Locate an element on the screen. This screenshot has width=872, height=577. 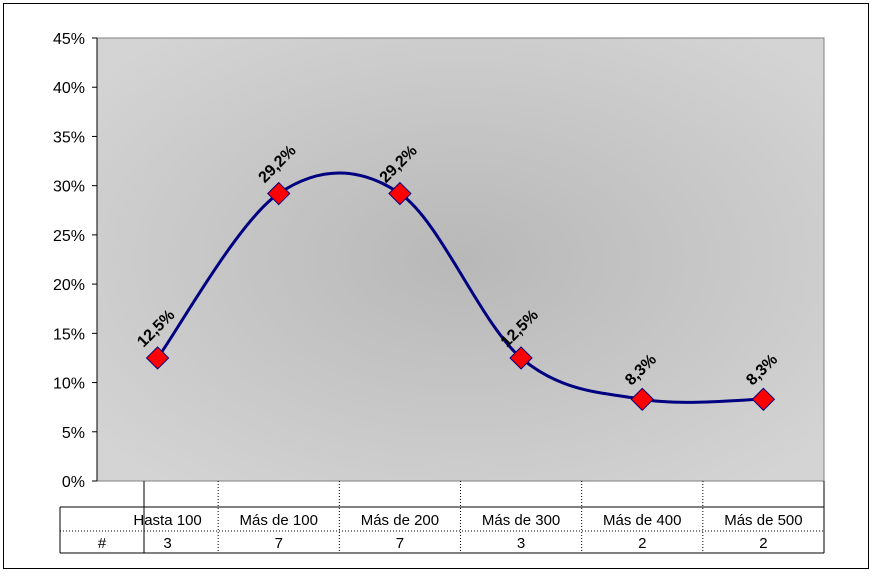
table-row-label: # is located at coordinates (102, 543).